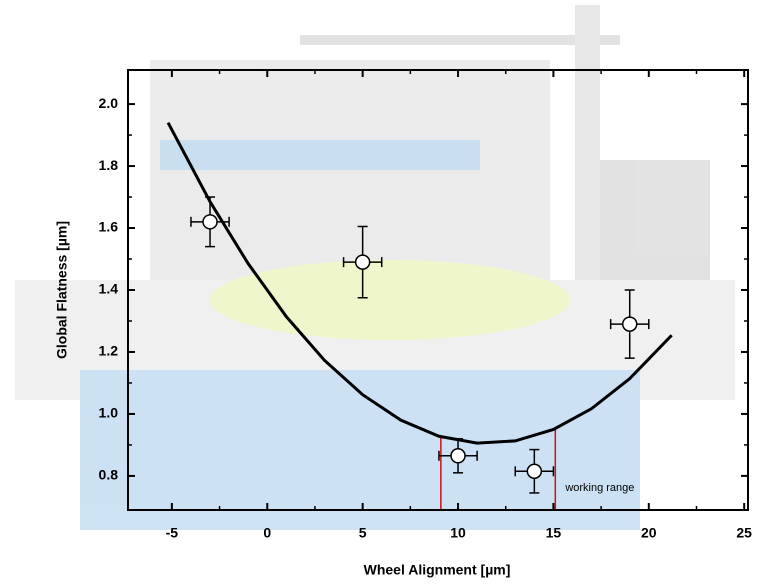 The image size is (759, 585). What do you see at coordinates (458, 533) in the screenshot?
I see `x-tick-label: 10` at bounding box center [458, 533].